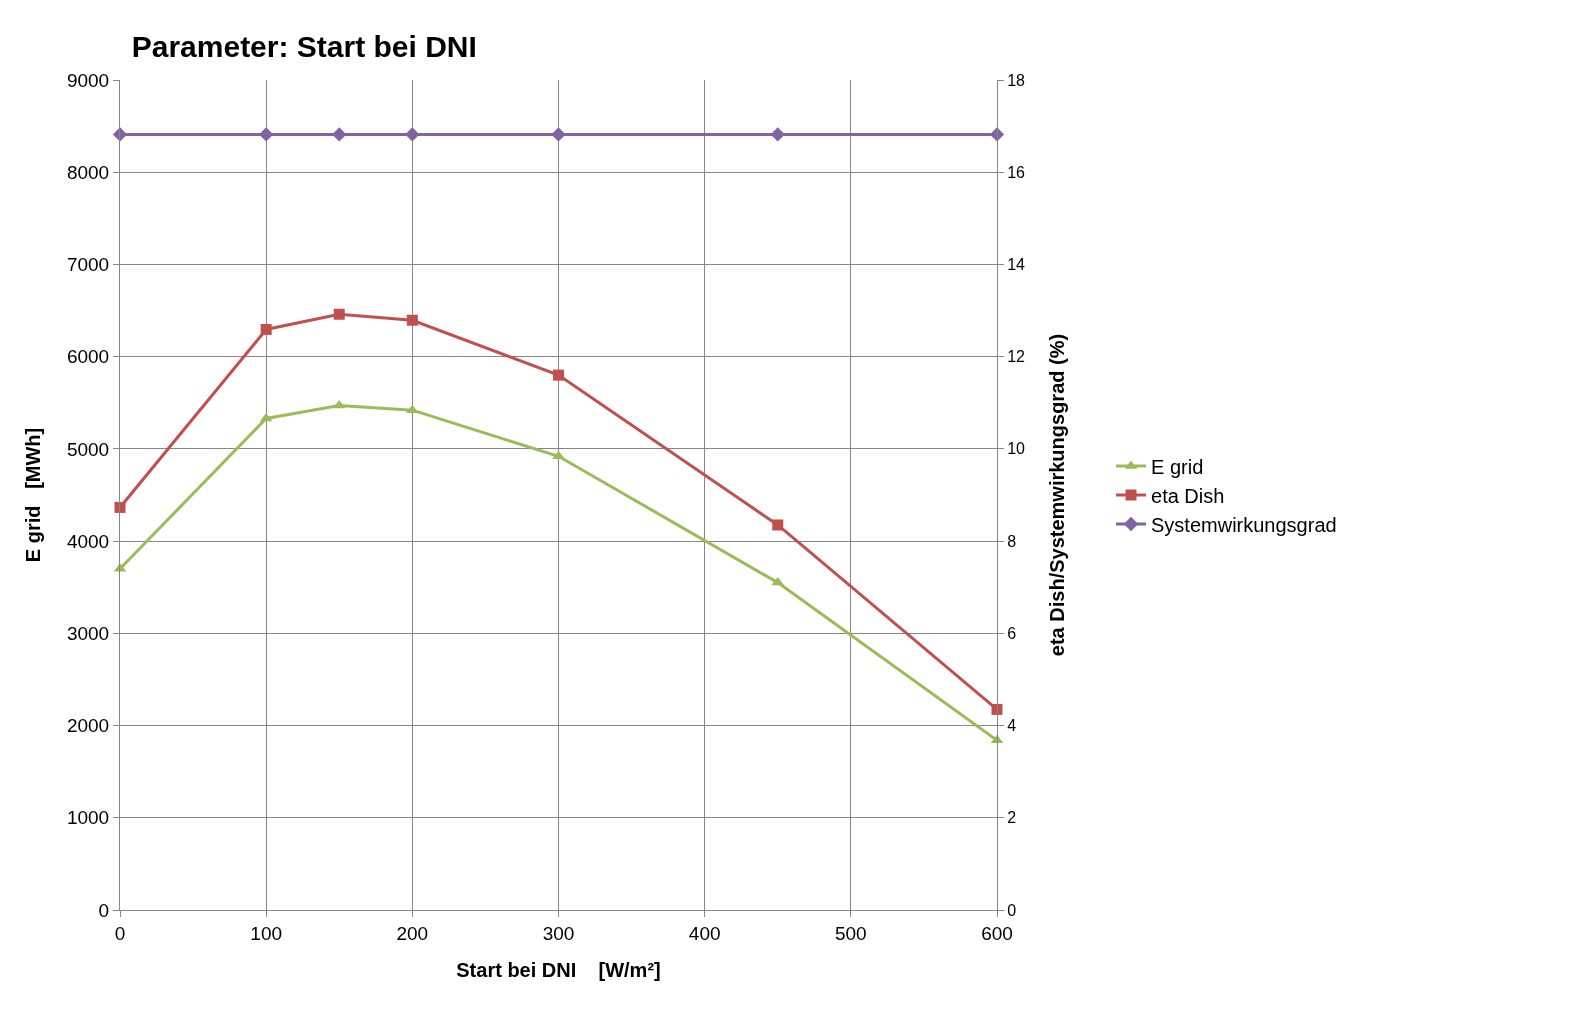  Describe the element at coordinates (1012, 910) in the screenshot. I see `y2-tick-label: 0` at that location.